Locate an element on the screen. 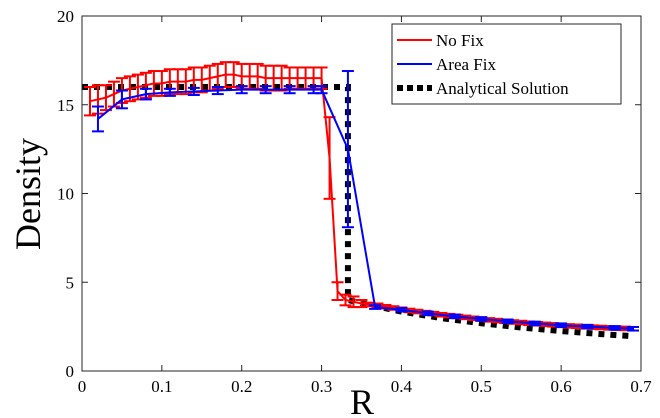 This screenshot has width=660, height=418. x-tick-label: 0 is located at coordinates (82, 386).